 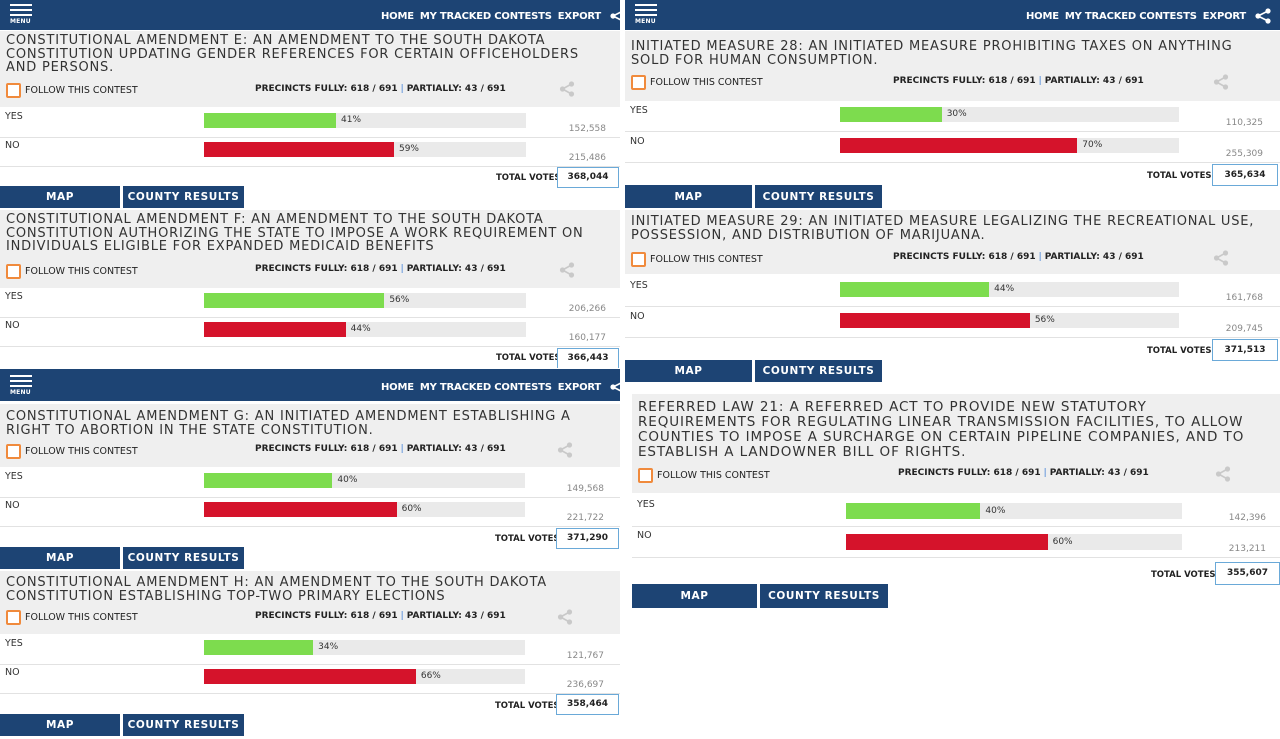 What do you see at coordinates (588, 358) in the screenshot?
I see `total-votes-value: 366,443` at bounding box center [588, 358].